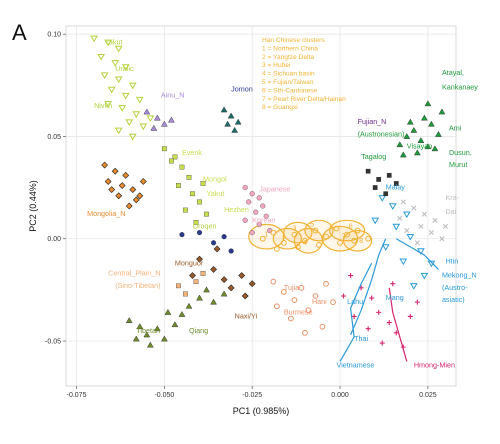 This screenshot has width=500, height=444. What do you see at coordinates (419, 146) in the screenshot?
I see `group-label: Visayan` at bounding box center [419, 146].